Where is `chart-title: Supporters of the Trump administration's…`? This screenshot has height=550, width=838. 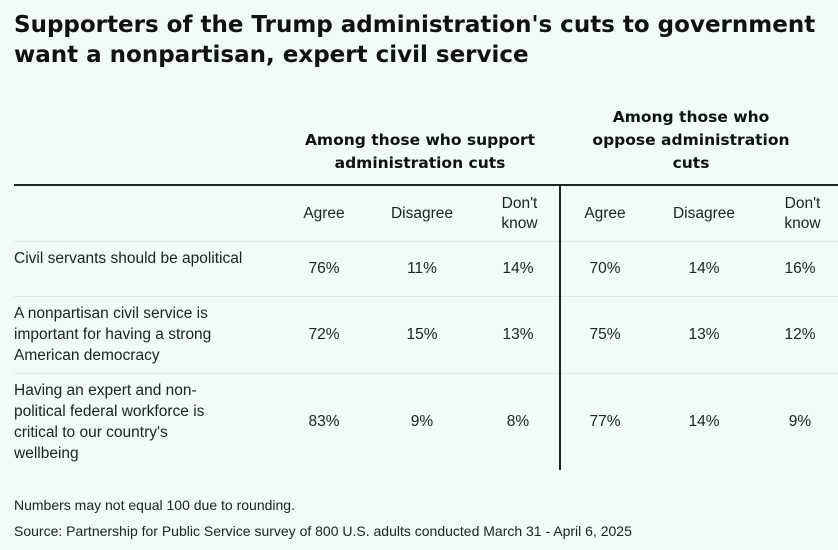
chart-title: Supporters of the Trump administration's… is located at coordinates (415, 40).